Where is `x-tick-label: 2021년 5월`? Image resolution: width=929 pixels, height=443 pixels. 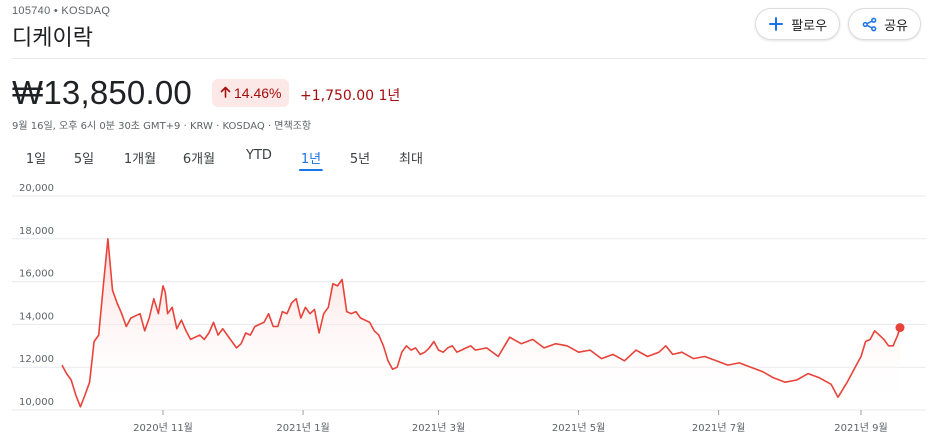
x-tick-label: 2021년 5월 is located at coordinates (578, 428).